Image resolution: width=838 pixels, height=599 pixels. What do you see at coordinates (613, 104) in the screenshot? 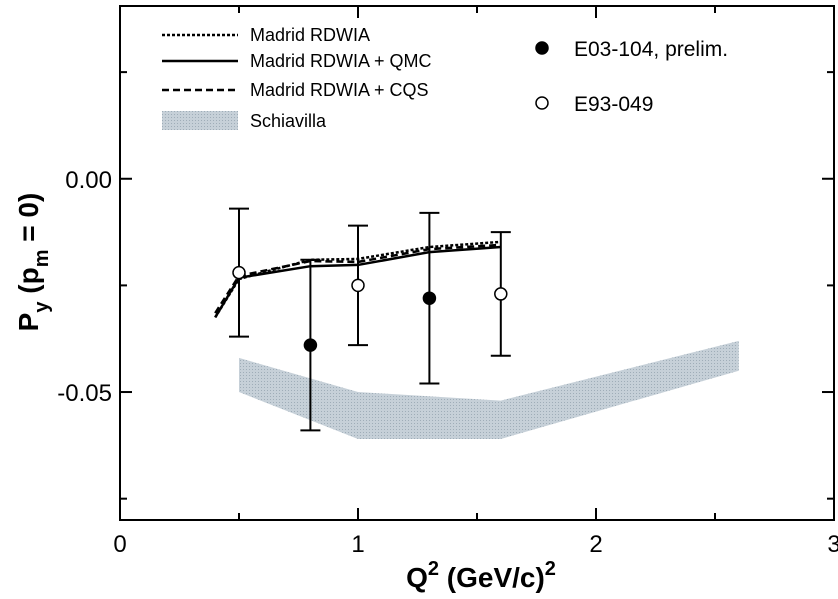
I see `legend-label-e93-049: E93-049` at bounding box center [613, 104].